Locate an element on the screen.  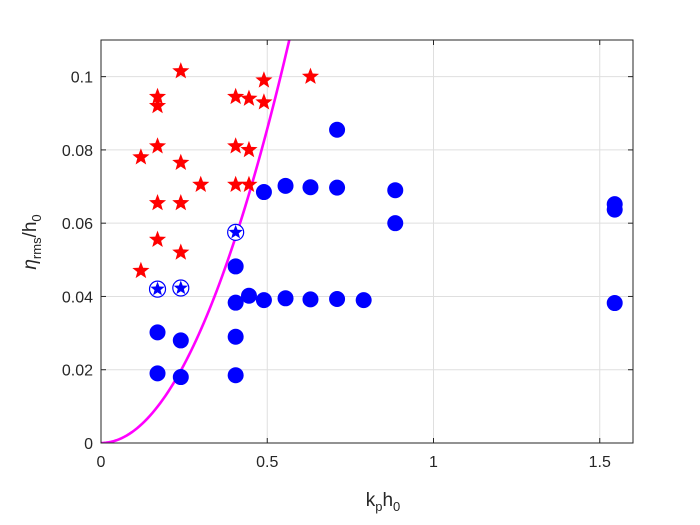
y-tick-label: 0.1 is located at coordinates (82, 78).